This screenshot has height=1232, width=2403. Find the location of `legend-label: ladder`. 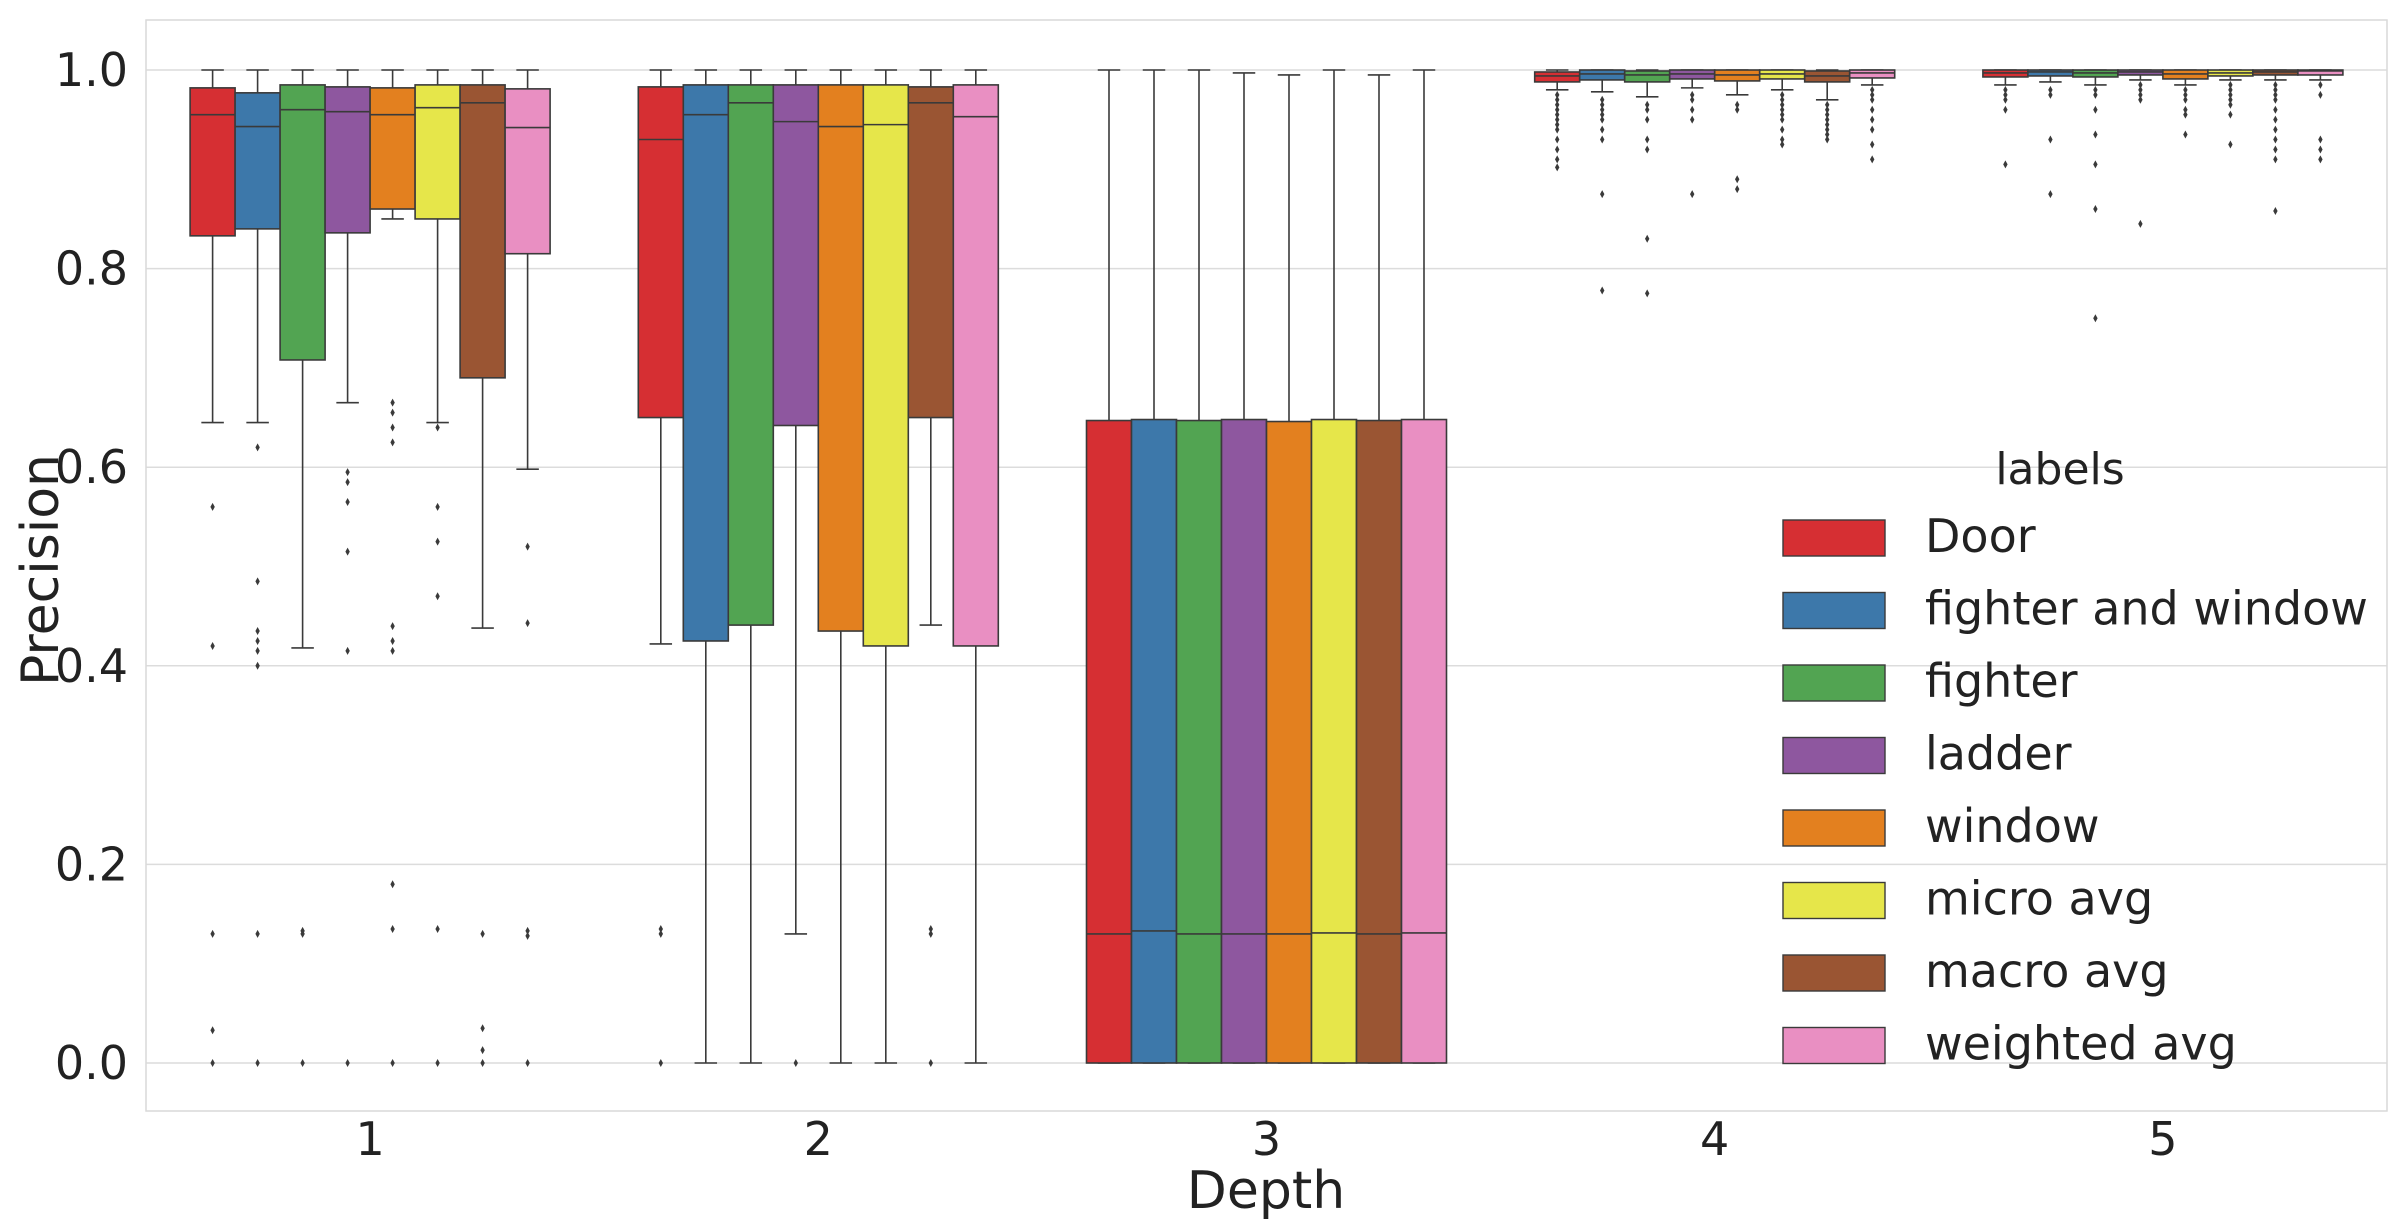

legend-label: ladder is located at coordinates (1998, 754).